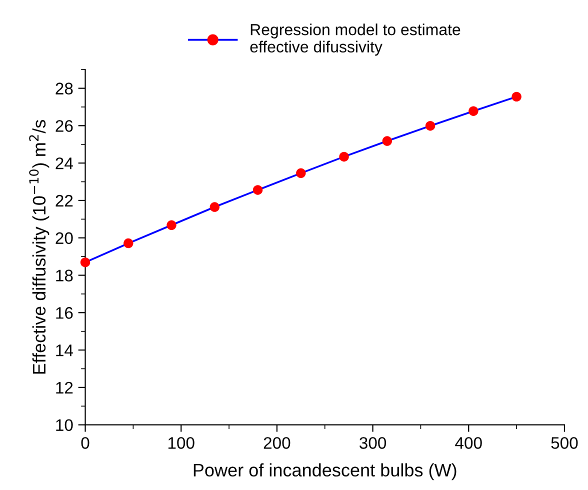 This screenshot has height=490, width=588. What do you see at coordinates (64, 88) in the screenshot?
I see `y-tick-label: 28` at bounding box center [64, 88].